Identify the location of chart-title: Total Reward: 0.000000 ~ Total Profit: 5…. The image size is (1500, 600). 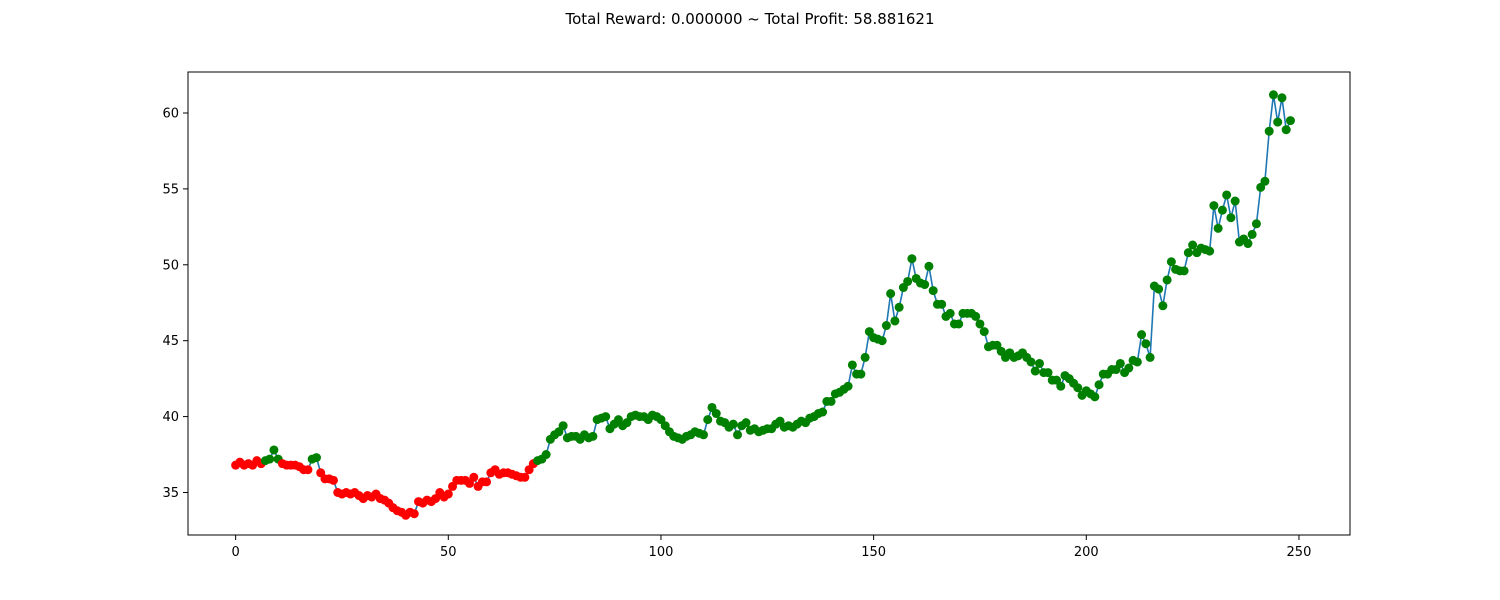
(750, 19).